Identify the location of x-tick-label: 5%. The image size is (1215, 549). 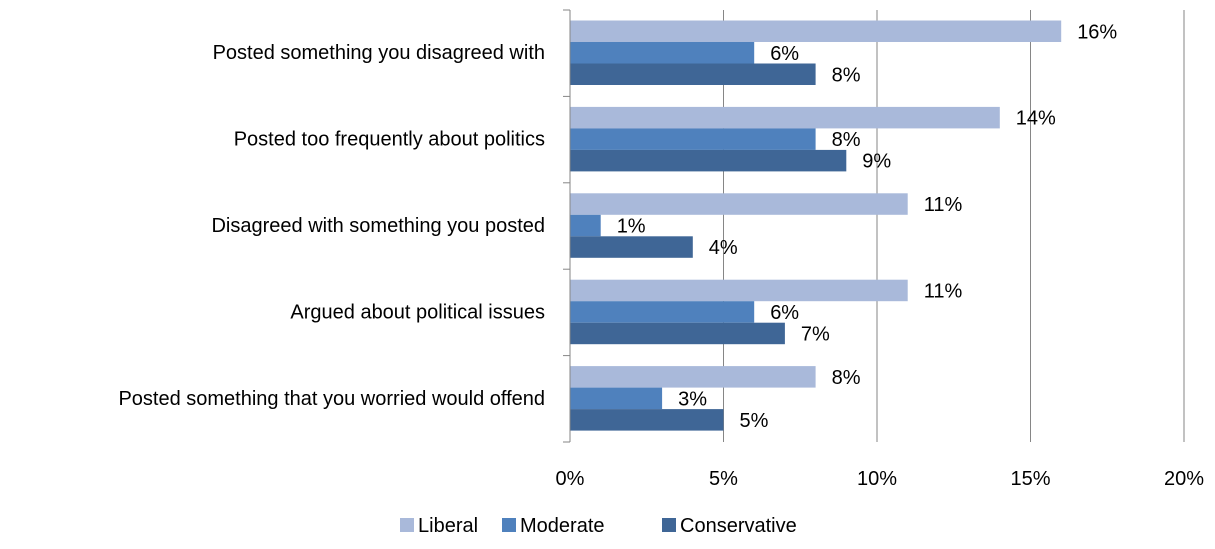
(723, 479).